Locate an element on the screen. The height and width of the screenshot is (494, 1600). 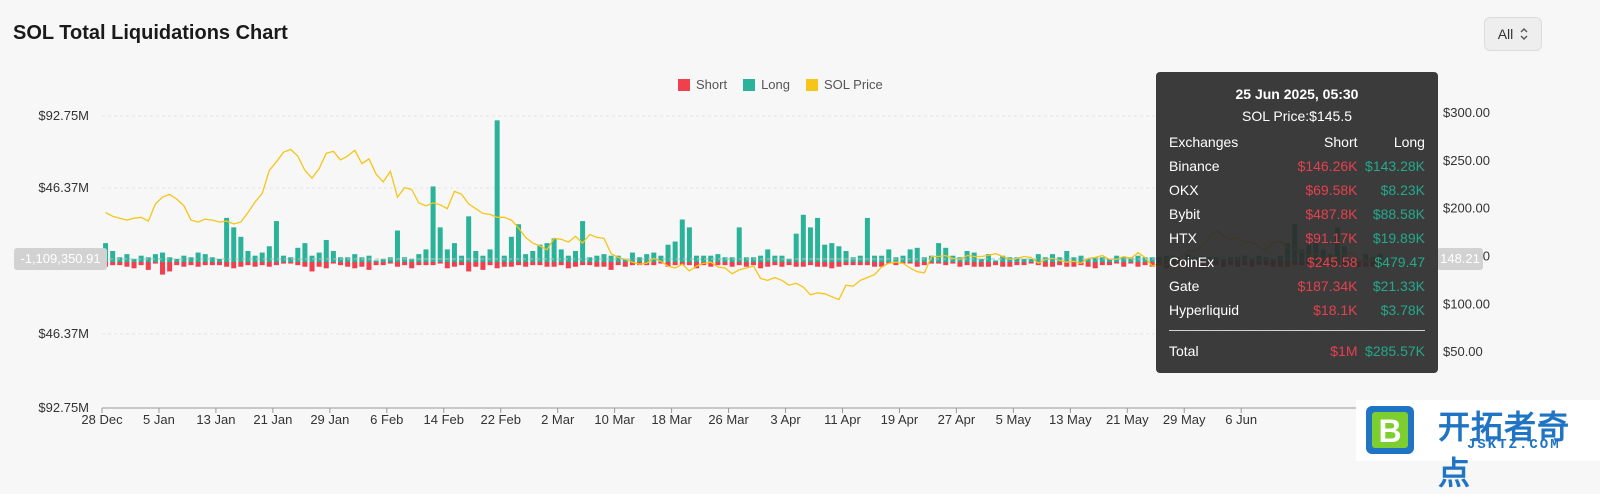
x-axis-tick-label: 18 Mar is located at coordinates (671, 419).